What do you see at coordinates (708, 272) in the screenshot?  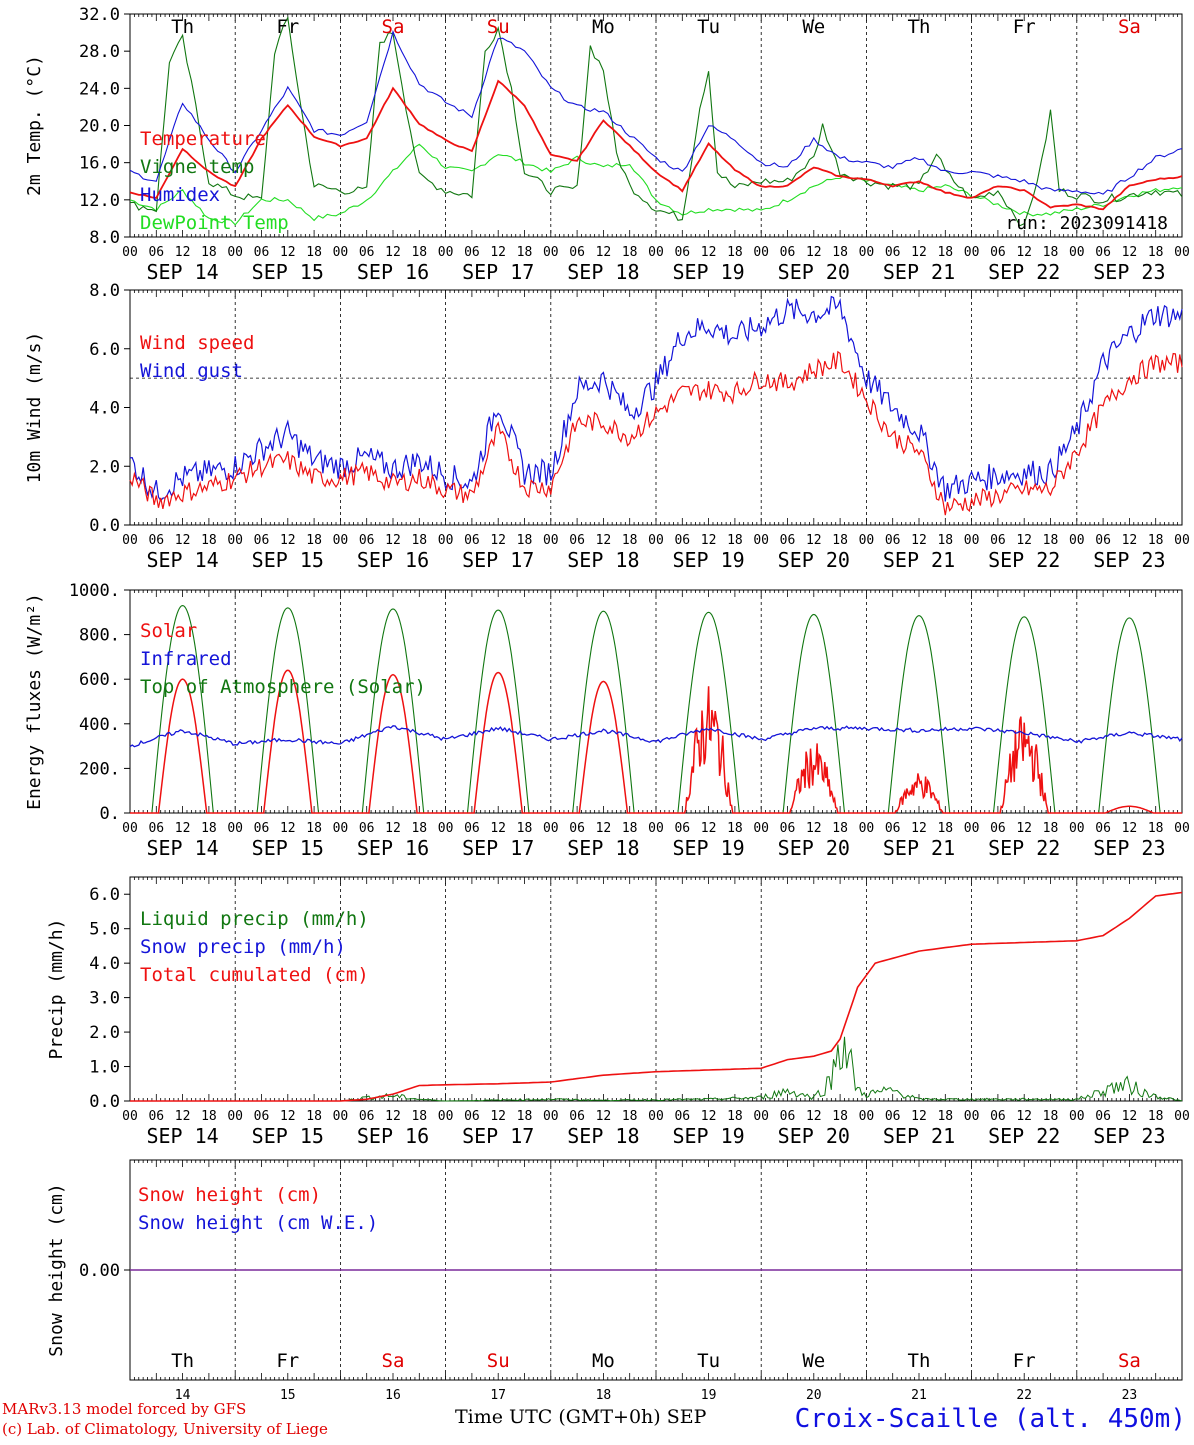 I see `temp-date-label: SEP 19` at bounding box center [708, 272].